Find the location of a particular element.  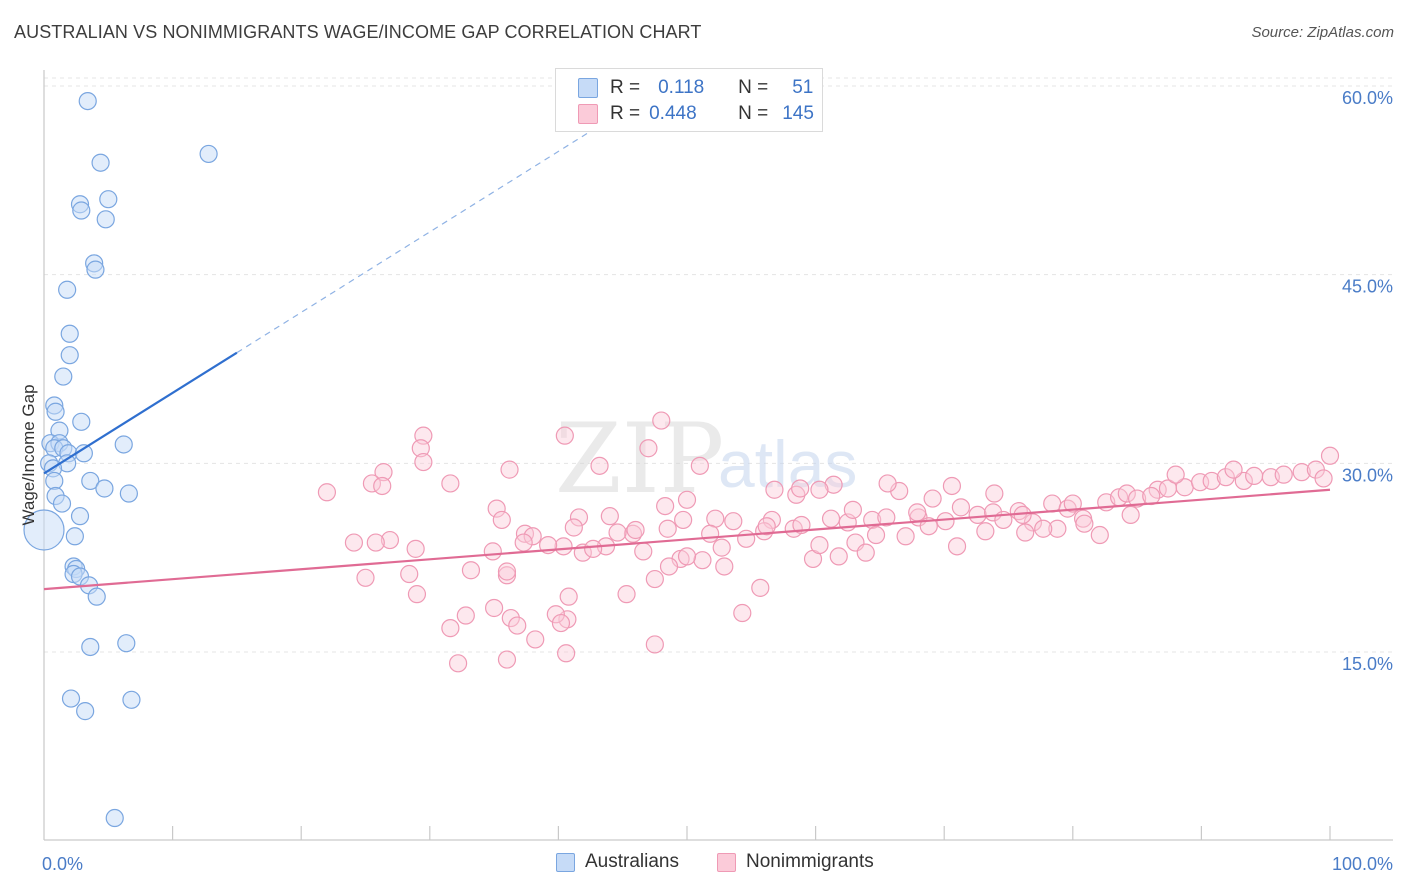

y-tick-label: 60.0% is located at coordinates (1367, 98).